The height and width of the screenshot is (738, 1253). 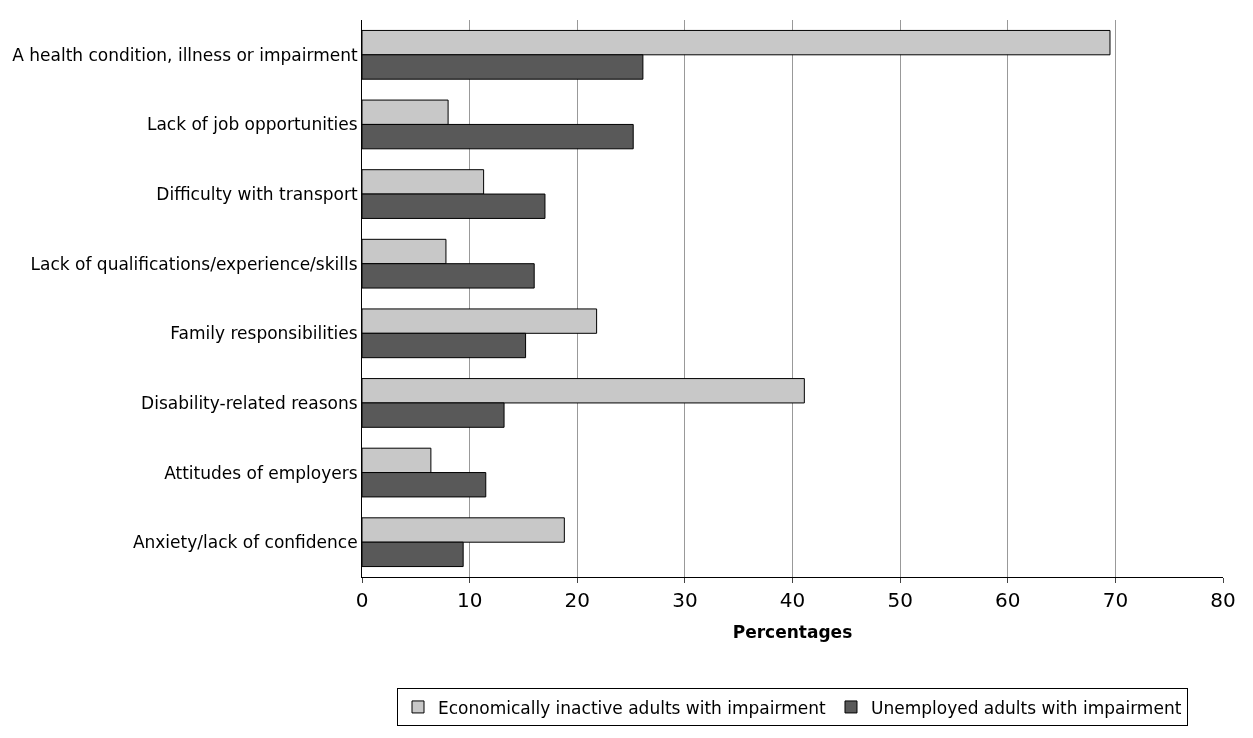 What do you see at coordinates (245, 542) in the screenshot?
I see `y-tick-label: Anxiety/lack of confidence` at bounding box center [245, 542].